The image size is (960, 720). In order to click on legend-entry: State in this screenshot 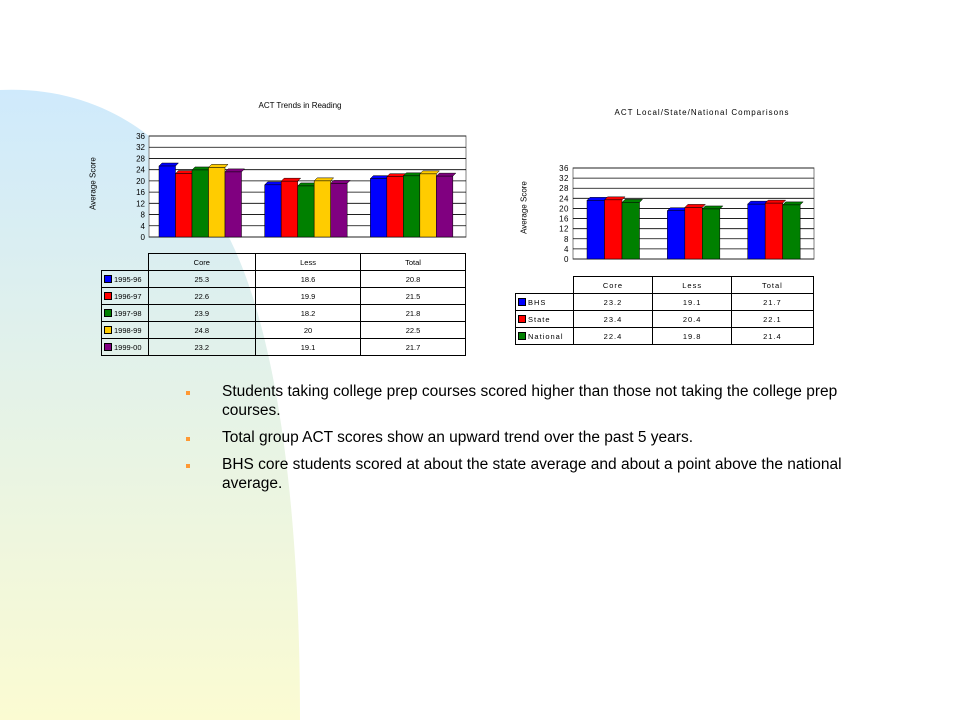, I will do `click(544, 319)`.